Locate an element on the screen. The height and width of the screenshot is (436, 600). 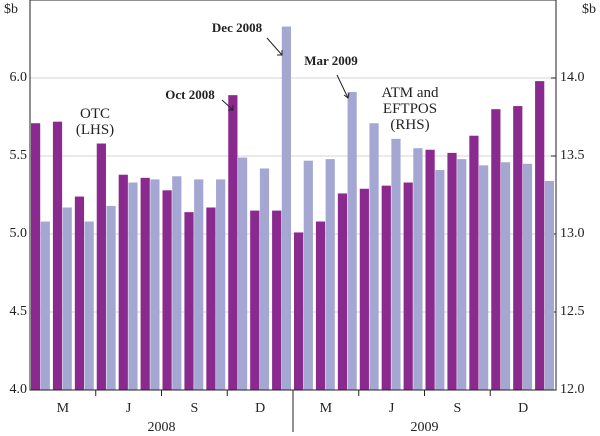
annotation: Dec 2008 is located at coordinates (237, 27).